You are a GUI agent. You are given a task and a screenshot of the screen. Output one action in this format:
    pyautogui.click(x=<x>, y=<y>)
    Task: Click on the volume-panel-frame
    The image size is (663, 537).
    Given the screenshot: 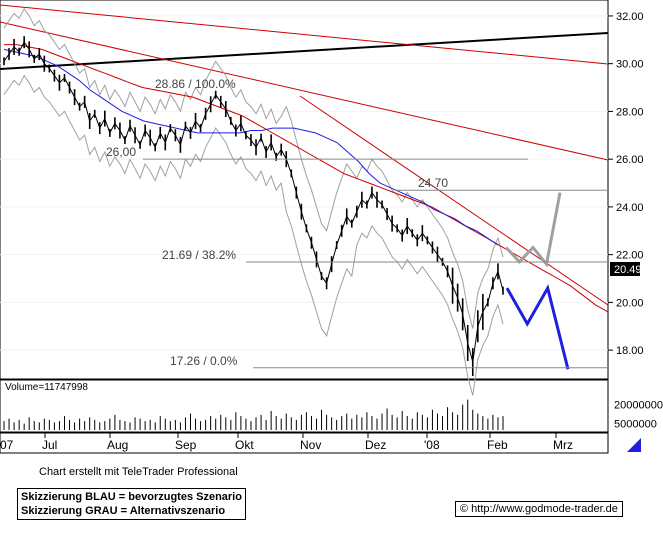 What is the action you would take?
    pyautogui.click(x=304, y=406)
    